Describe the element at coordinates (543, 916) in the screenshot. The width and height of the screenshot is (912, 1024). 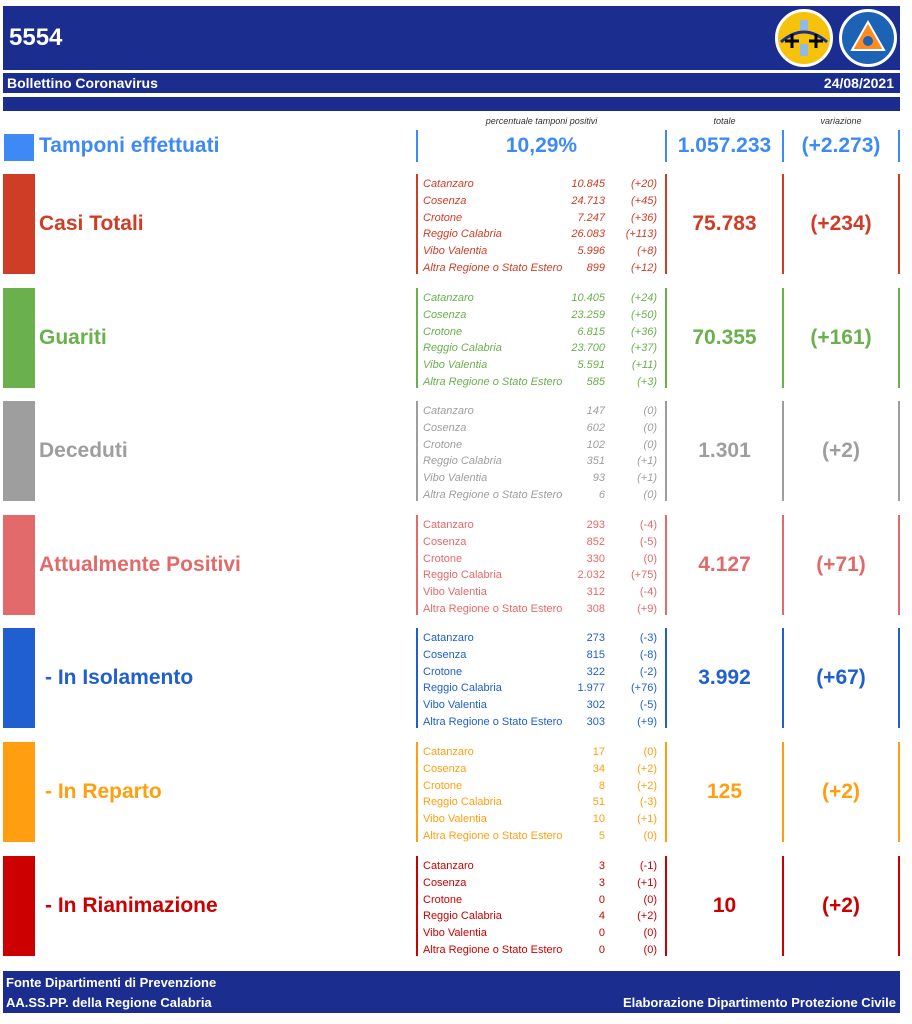
I see `province-row: Reggio Calabria 4 (+2)` at that location.